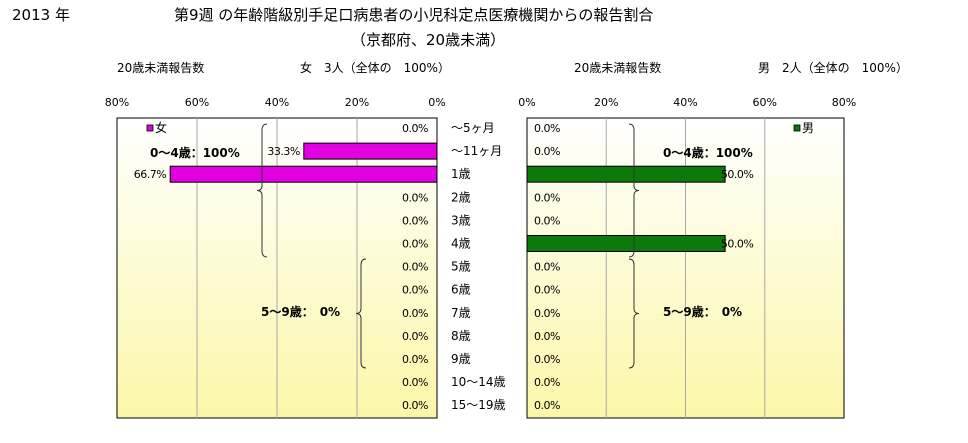 Image resolution: width=968 pixels, height=443 pixels. Describe the element at coordinates (461, 267) in the screenshot. I see `category-label: 5歳` at that location.